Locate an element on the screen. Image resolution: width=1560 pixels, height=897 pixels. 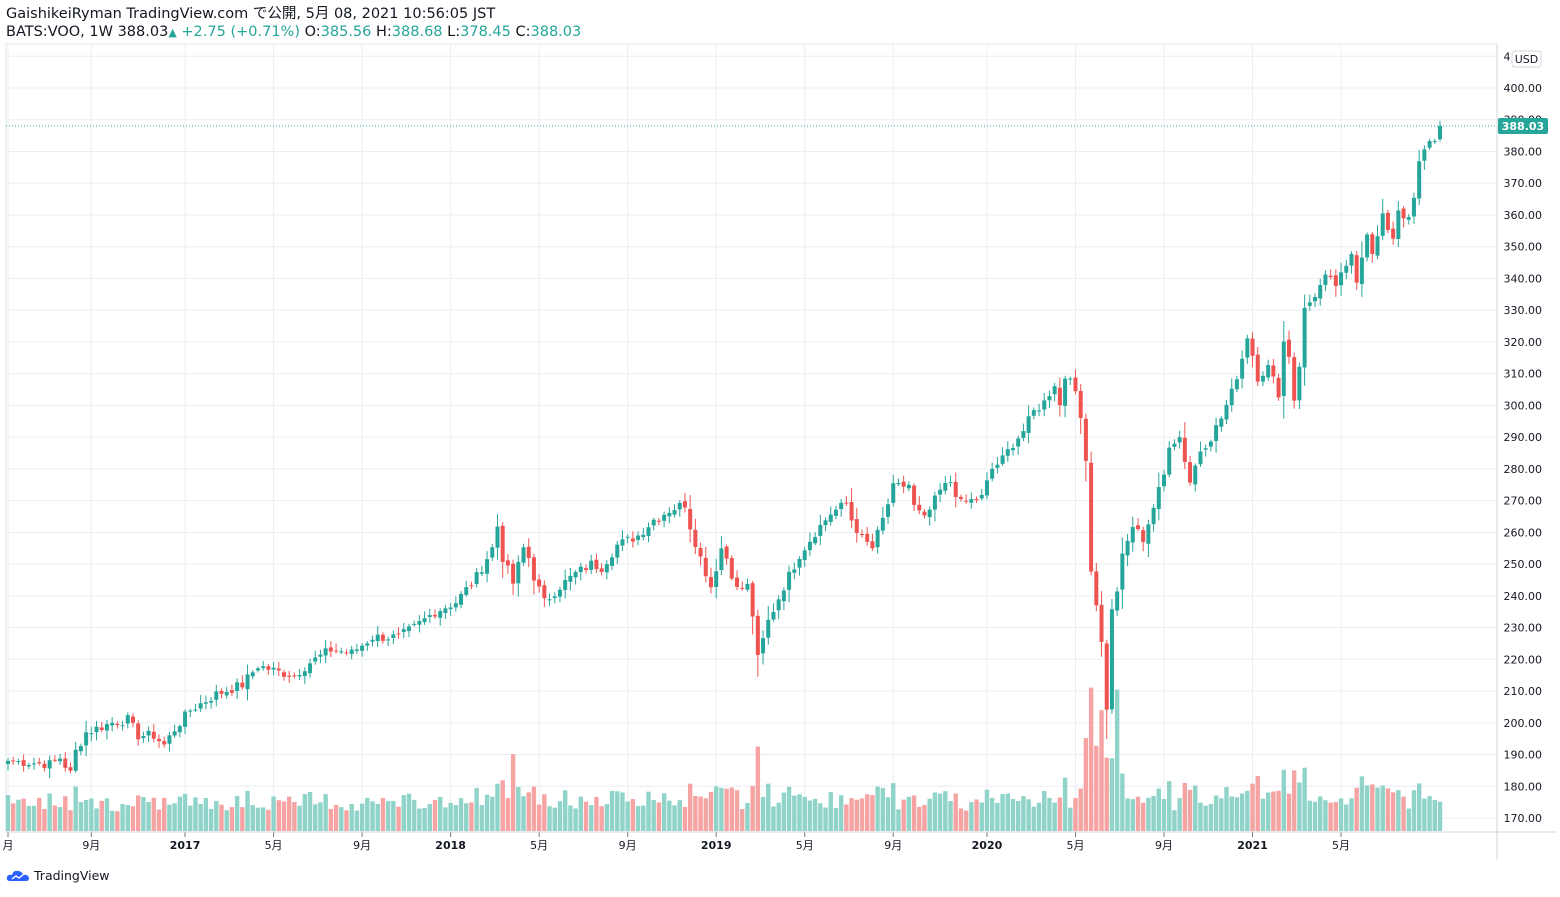
x-tick-label: 9月 is located at coordinates (362, 845).